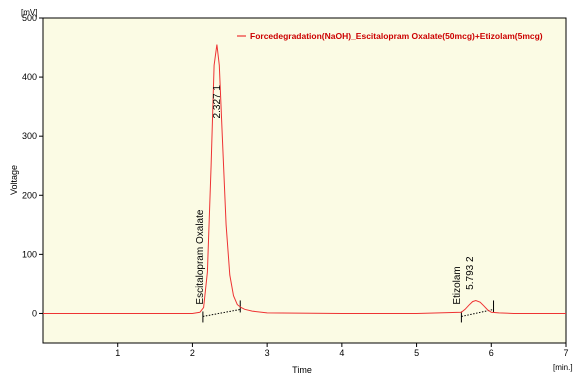 This screenshot has width=577, height=376. I want to click on x-unit-label: [min.], so click(563, 367).